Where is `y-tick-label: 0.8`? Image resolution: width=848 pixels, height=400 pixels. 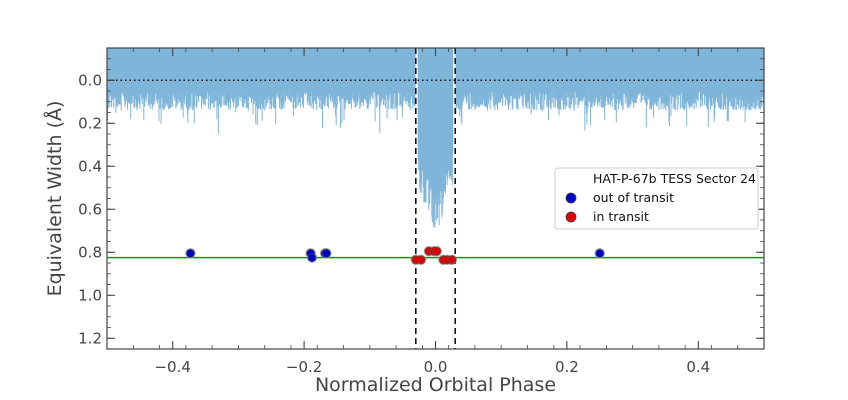 y-tick-label: 0.8 is located at coordinates (90, 252).